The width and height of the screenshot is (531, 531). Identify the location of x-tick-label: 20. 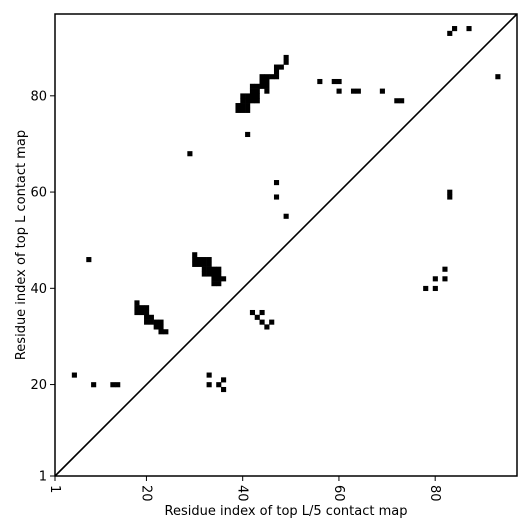
(145, 493).